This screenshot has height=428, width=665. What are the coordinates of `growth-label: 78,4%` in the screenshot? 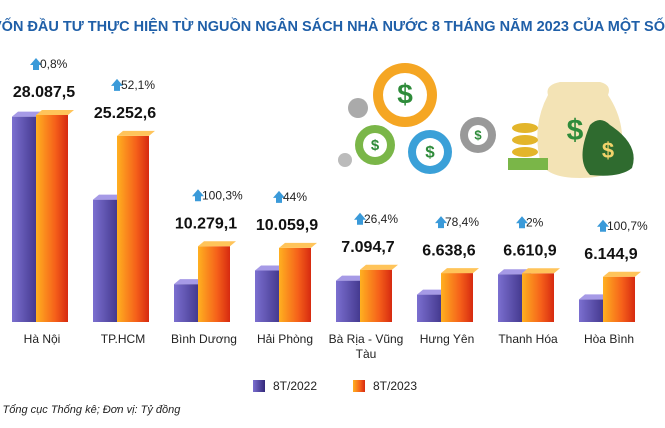 It's located at (462, 222).